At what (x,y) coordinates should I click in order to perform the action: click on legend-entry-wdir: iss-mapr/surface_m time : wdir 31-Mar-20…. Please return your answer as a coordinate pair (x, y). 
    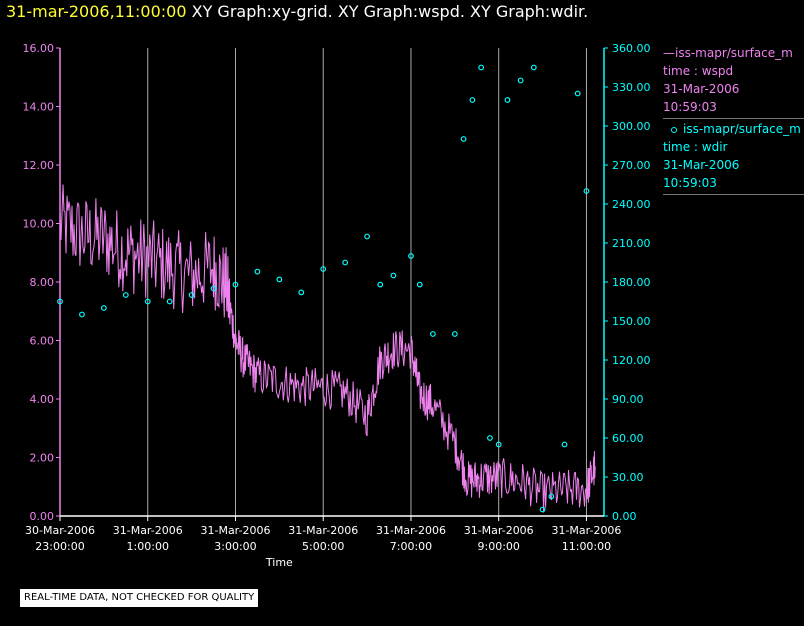
    Looking at the image, I should click on (733, 157).